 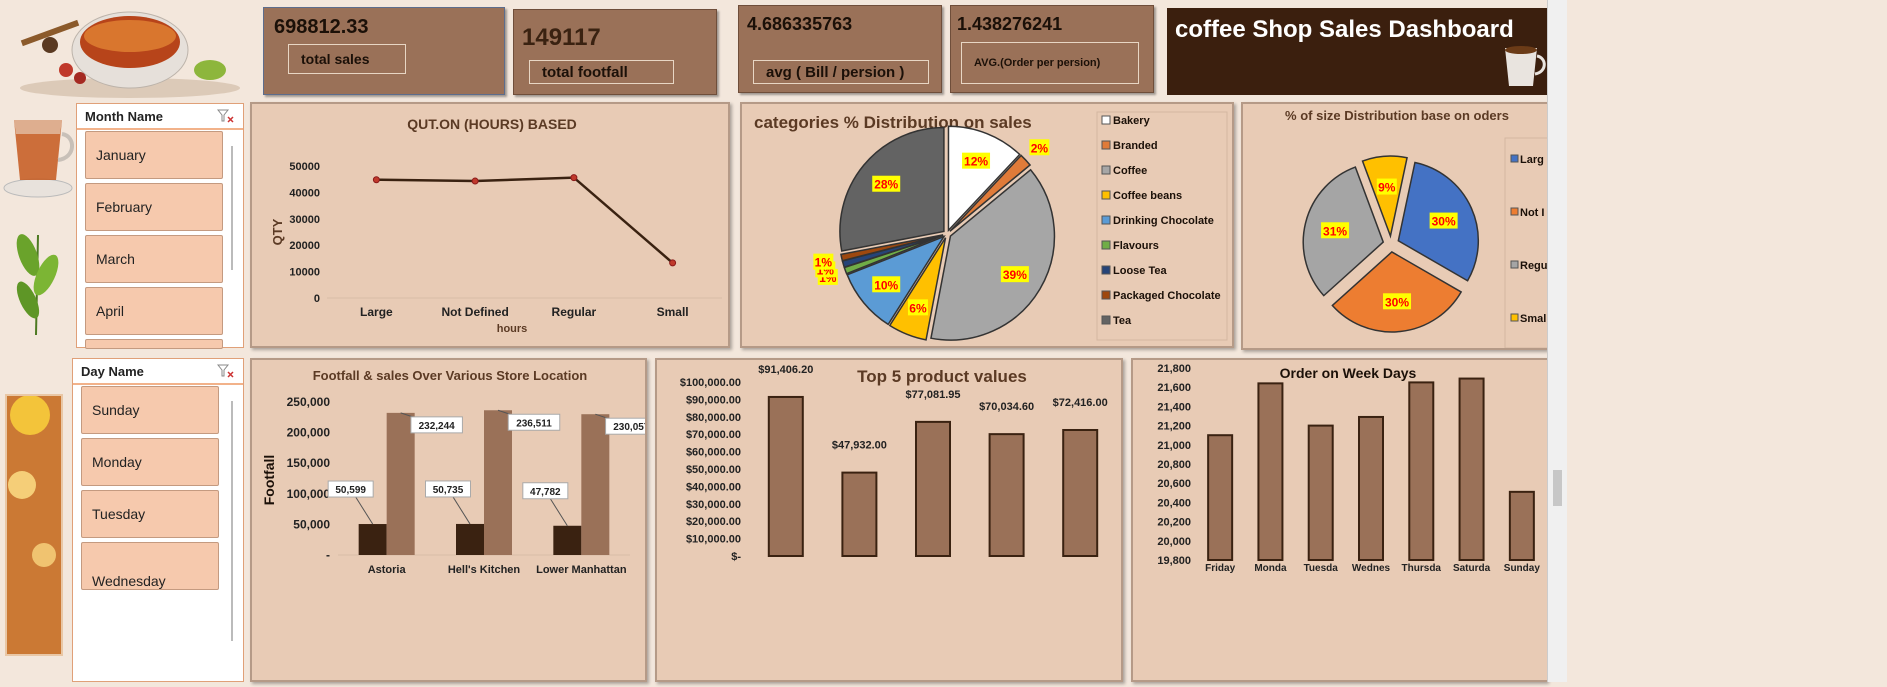 I want to click on y-tick-label: $50,000.00, so click(x=713, y=470).